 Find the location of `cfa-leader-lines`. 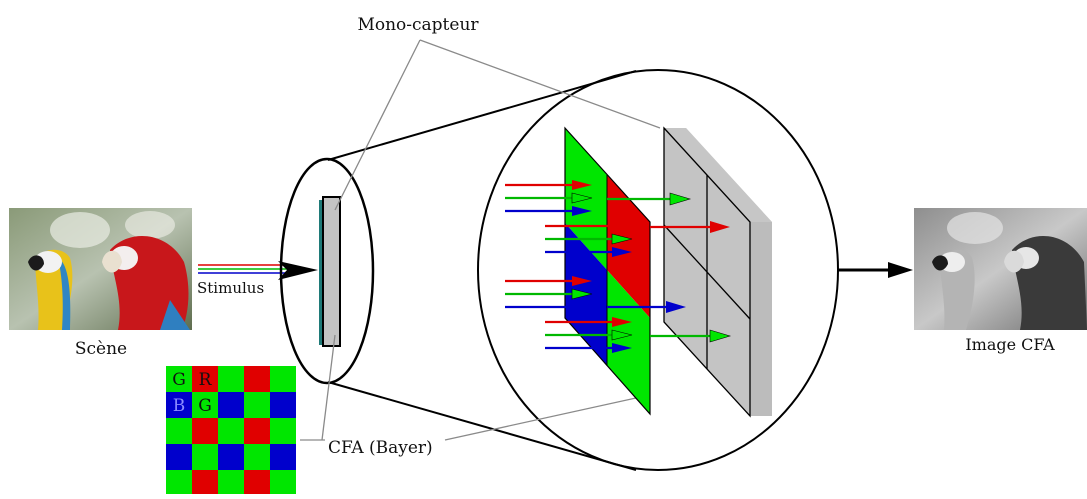

cfa-leader-lines is located at coordinates (468, 387).